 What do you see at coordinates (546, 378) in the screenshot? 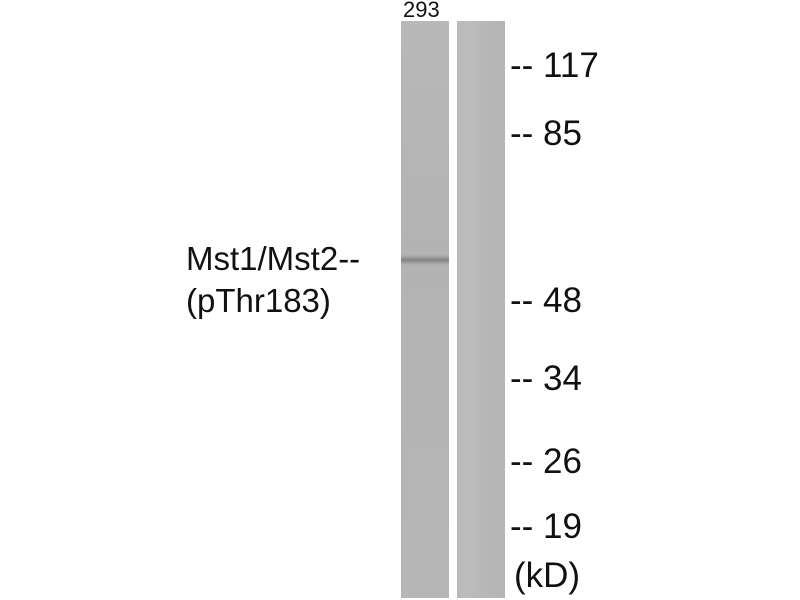
I see `marker-34: -- 34` at bounding box center [546, 378].